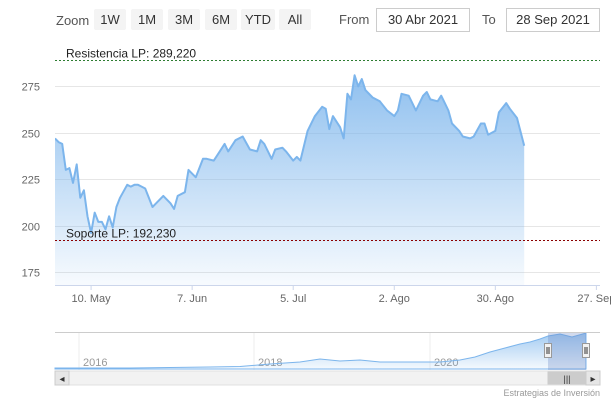 The height and width of the screenshot is (403, 611). What do you see at coordinates (341, 295) in the screenshot?
I see `x-axis: 10. May 7. Jun 5. Jul 2. Ago 30. Ago 27. Sep` at bounding box center [341, 295].